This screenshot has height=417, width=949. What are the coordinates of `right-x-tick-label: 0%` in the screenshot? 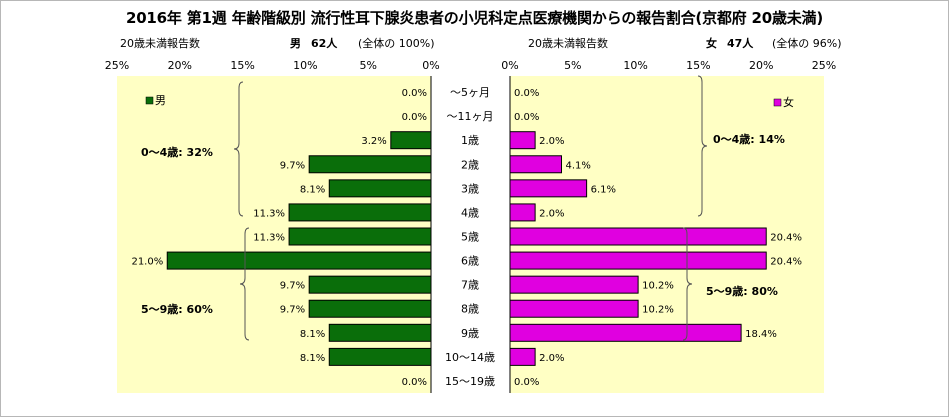 It's located at (509, 65).